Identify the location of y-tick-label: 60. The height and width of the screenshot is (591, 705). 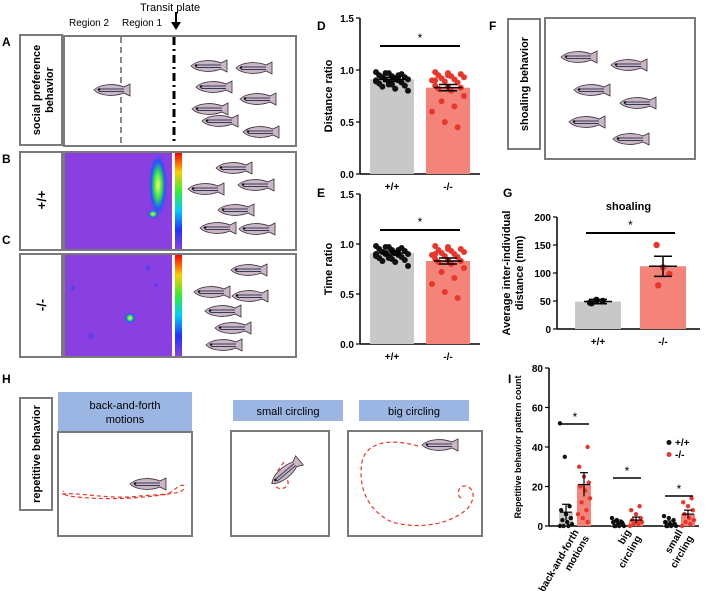
(538, 409).